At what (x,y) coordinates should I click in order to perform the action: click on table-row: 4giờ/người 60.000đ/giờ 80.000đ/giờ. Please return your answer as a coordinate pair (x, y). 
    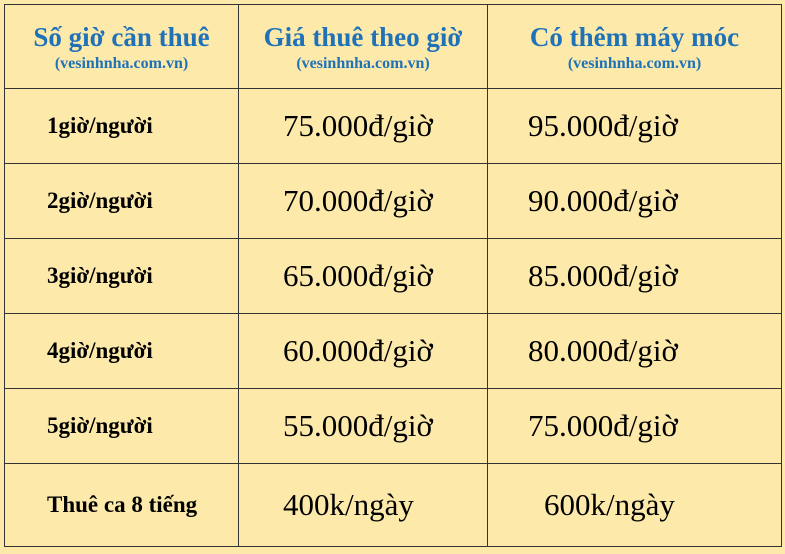
    Looking at the image, I should click on (393, 351).